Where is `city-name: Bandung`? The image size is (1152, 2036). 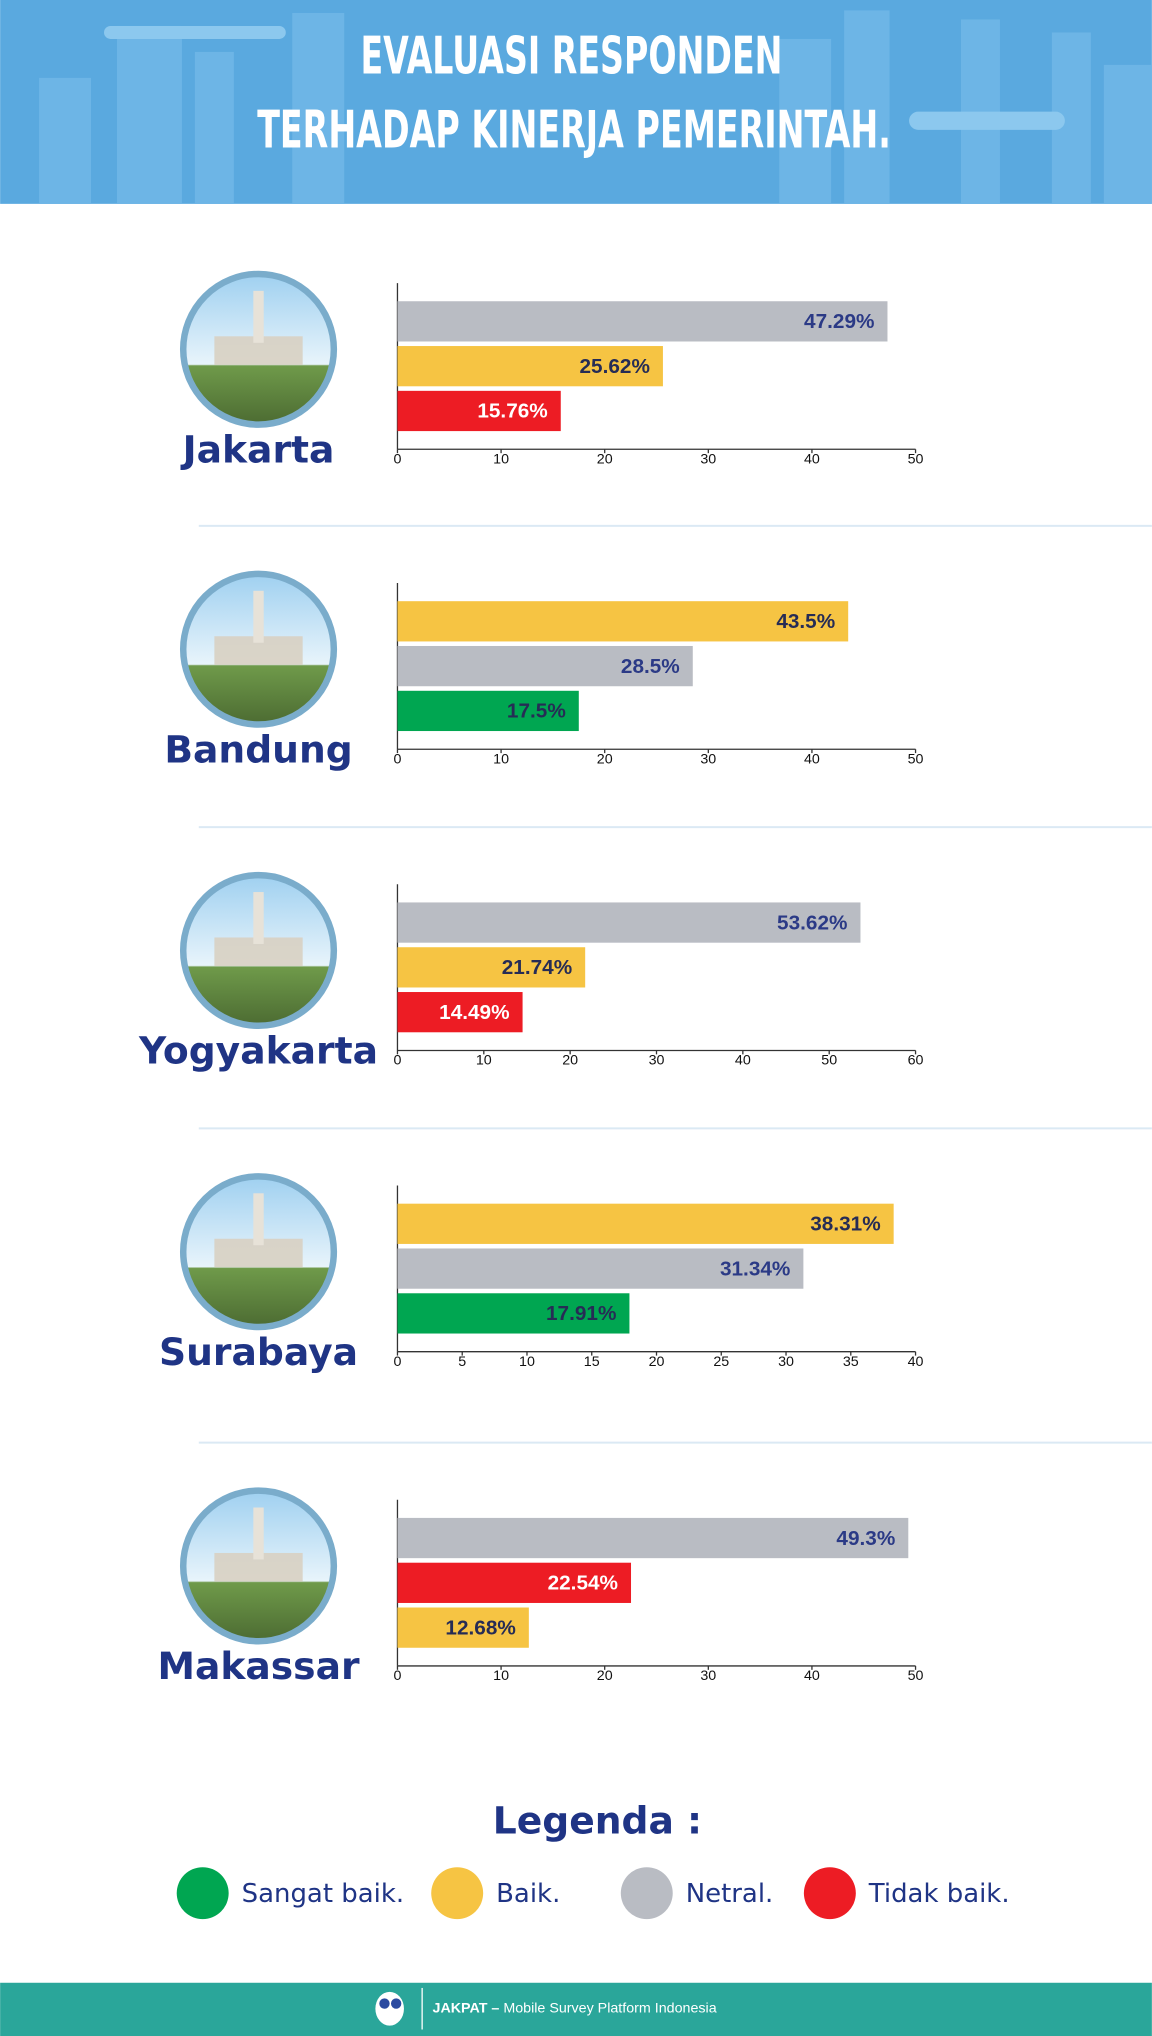 city-name: Bandung is located at coordinates (258, 749).